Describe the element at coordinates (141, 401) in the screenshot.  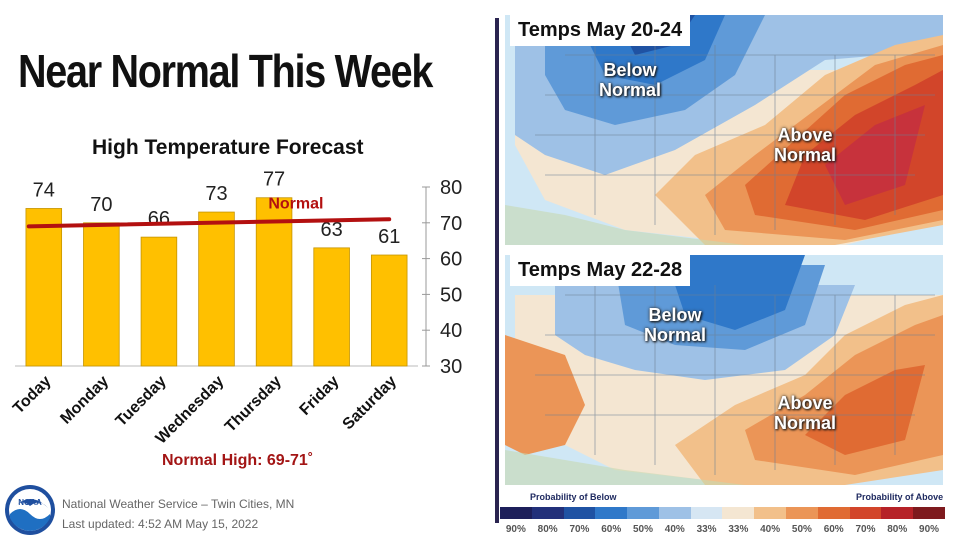
I see `category-label: Tuesday` at that location.